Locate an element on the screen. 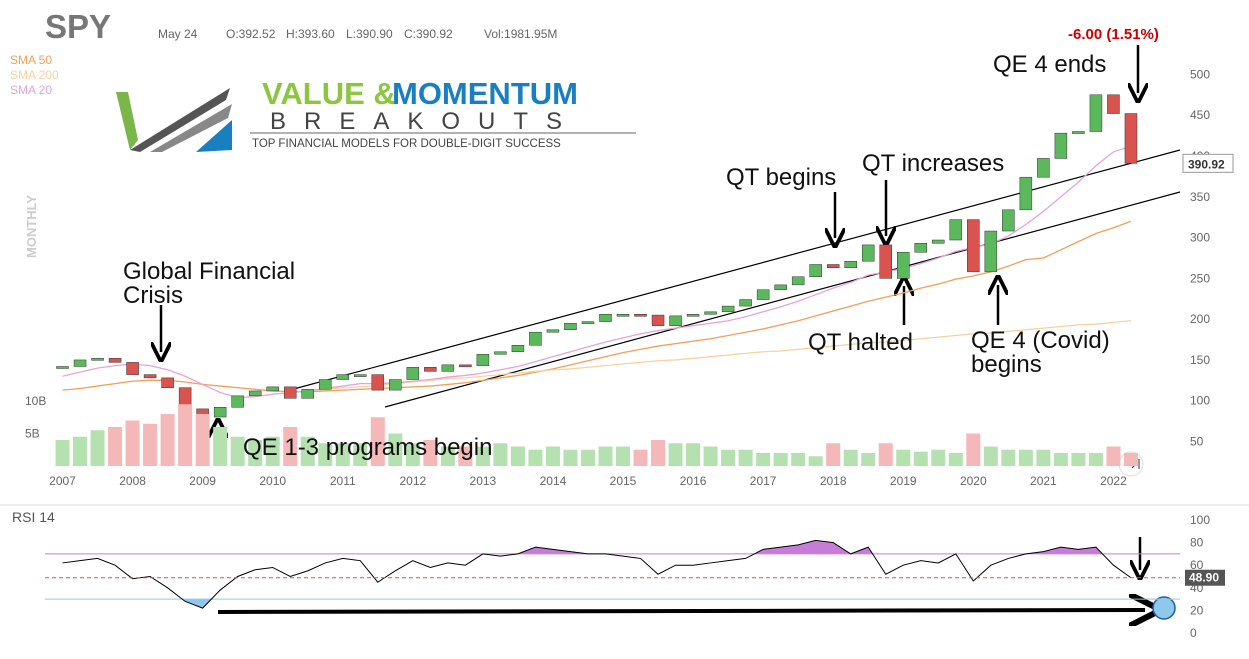 The image size is (1249, 659). y-tick-label: 200 is located at coordinates (1200, 319).